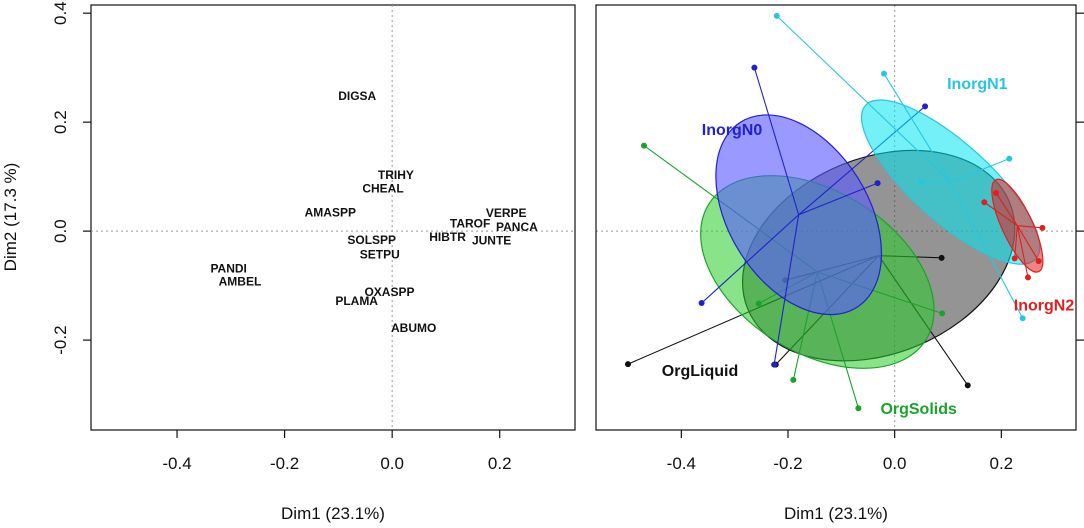 The width and height of the screenshot is (1084, 528). I want to click on group-inorgn0, so click(813, 216).